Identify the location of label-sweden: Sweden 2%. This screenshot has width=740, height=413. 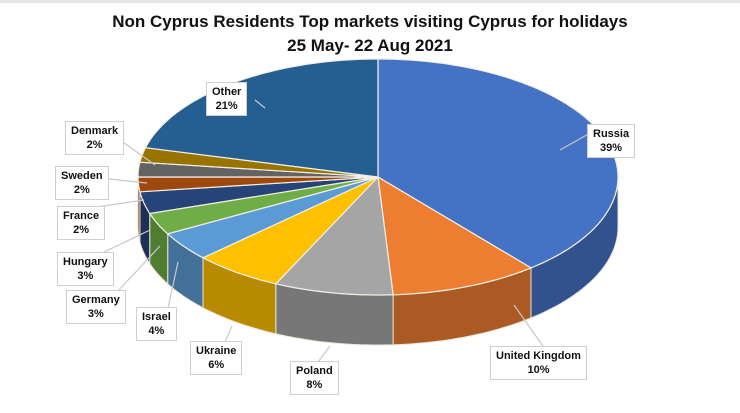
(82, 183).